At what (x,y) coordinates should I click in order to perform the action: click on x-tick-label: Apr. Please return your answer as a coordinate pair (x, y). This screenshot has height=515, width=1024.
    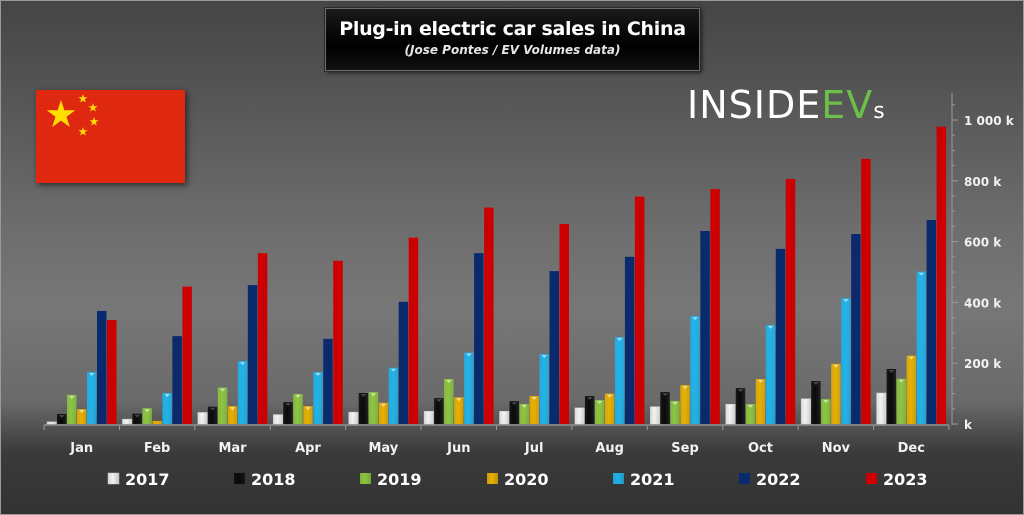
    Looking at the image, I should click on (308, 448).